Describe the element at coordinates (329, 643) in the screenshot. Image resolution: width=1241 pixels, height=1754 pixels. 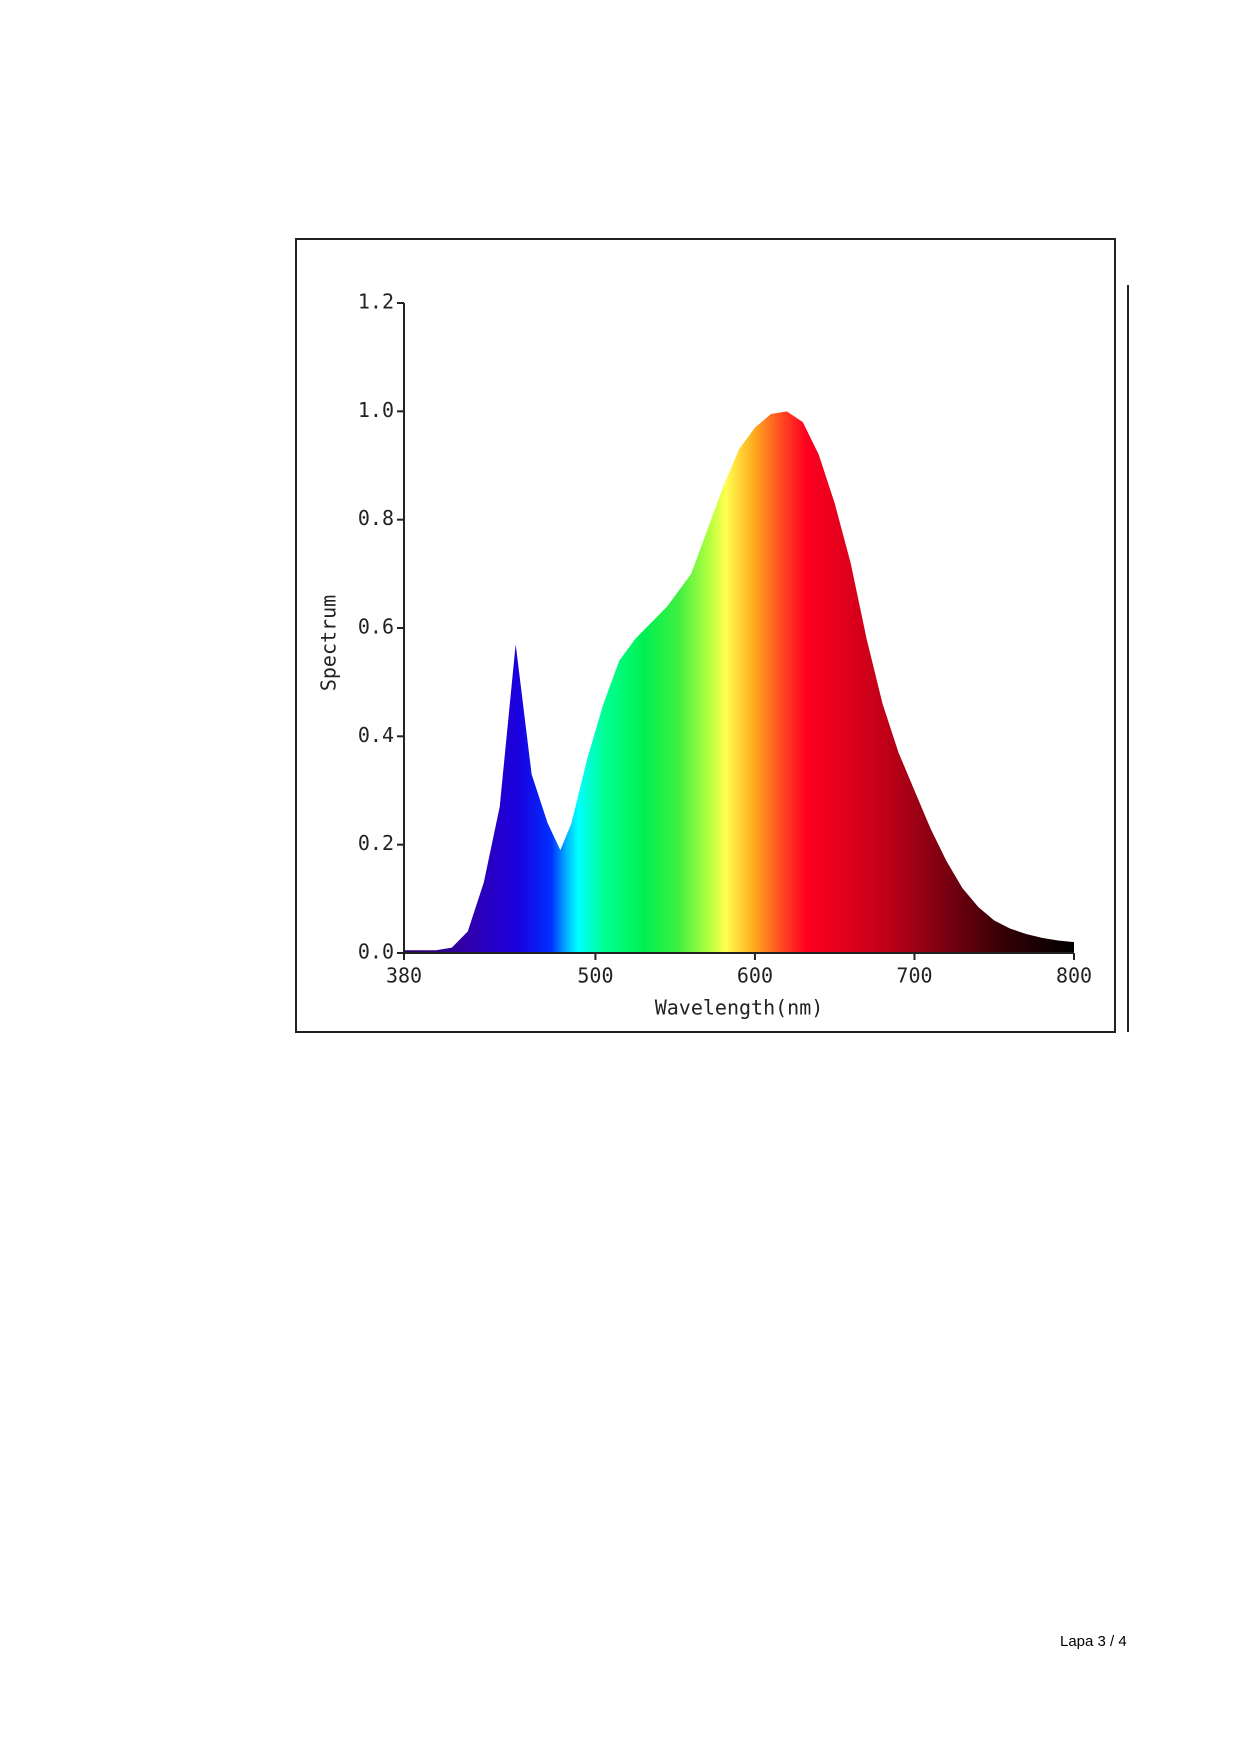
I see `y-axis-label: Spectrum` at that location.